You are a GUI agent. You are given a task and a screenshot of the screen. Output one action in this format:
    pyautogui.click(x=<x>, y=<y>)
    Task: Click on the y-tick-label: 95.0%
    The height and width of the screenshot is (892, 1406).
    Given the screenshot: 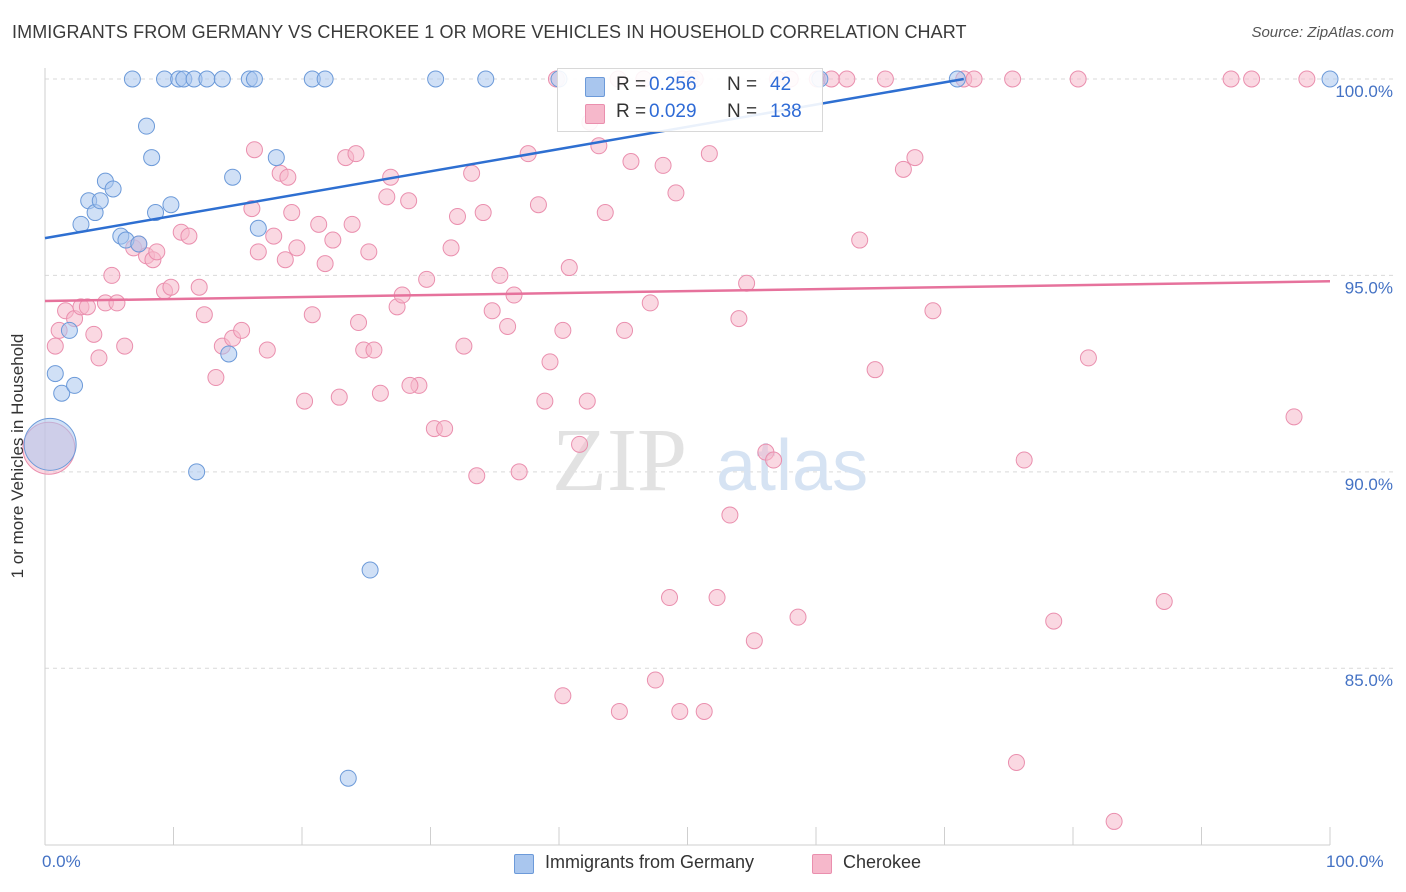 What is the action you would take?
    pyautogui.click(x=1369, y=287)
    